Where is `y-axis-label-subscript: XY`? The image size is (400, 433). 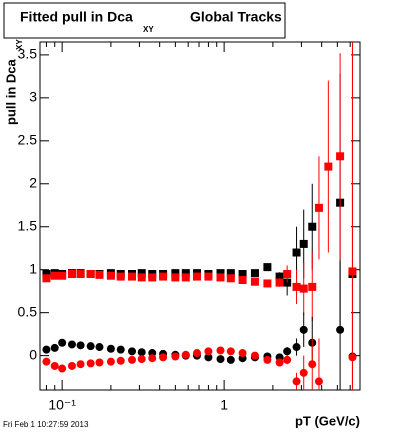 y-axis-label-subscript: XY is located at coordinates (19, 44).